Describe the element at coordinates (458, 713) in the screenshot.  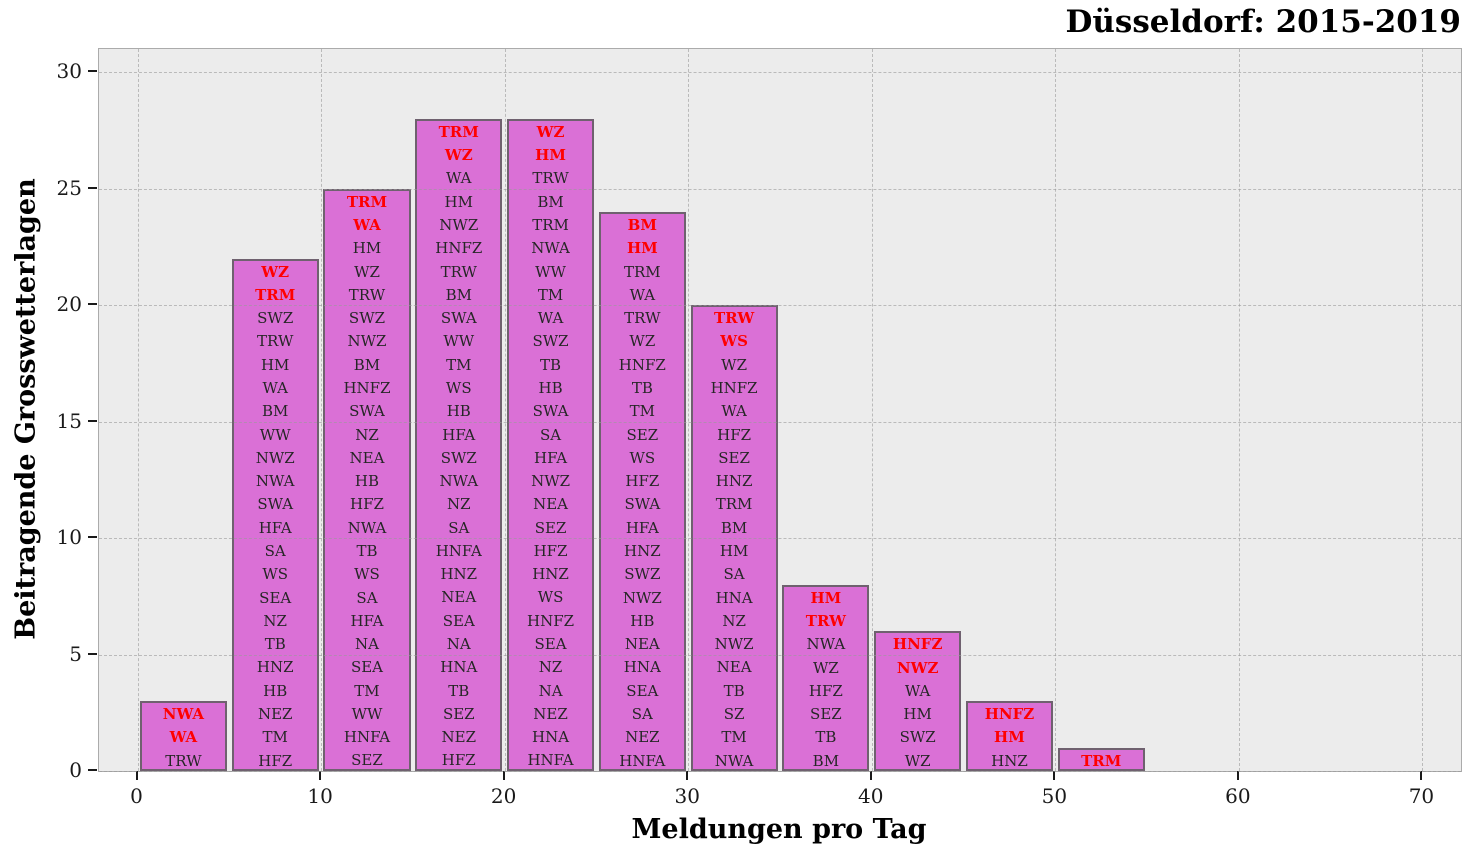
I see `bar-label: SEZ` at that location.